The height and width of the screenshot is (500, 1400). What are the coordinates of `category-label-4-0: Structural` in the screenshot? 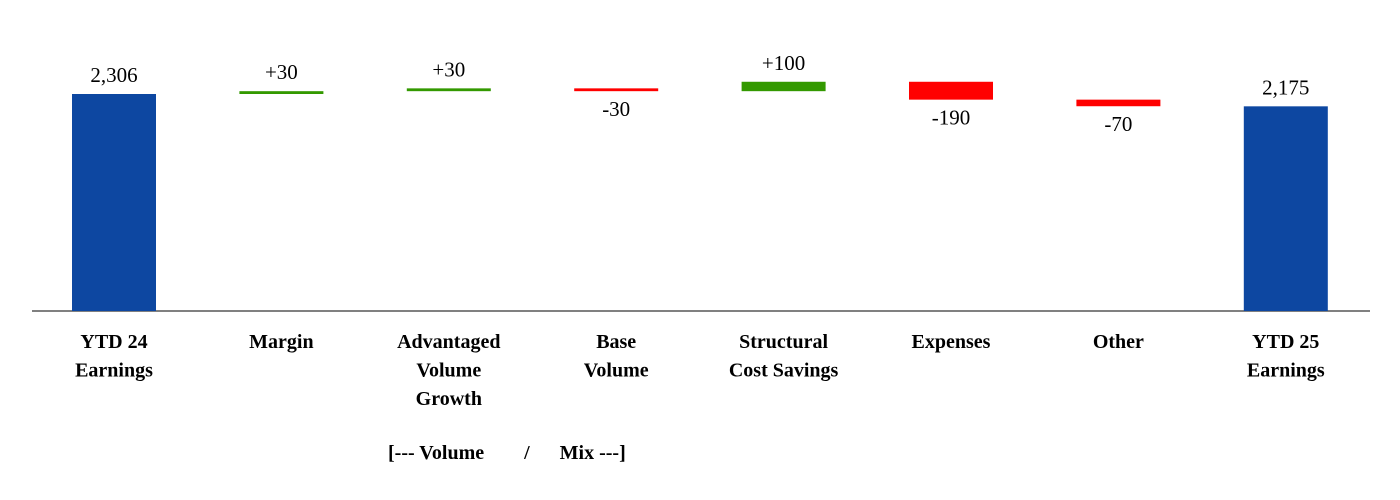 It's located at (783, 342).